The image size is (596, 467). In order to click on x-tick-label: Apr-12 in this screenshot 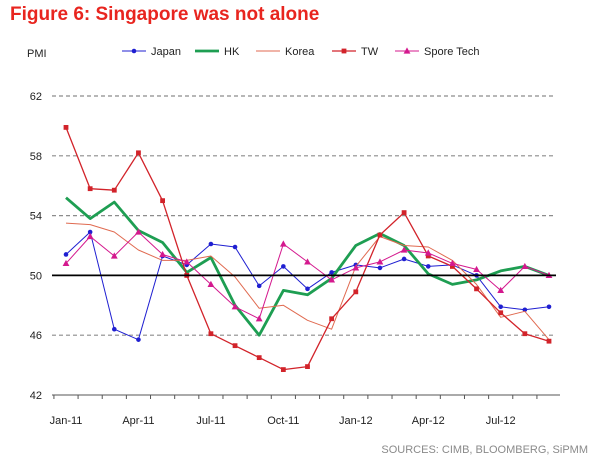, I will do `click(428, 421)`.